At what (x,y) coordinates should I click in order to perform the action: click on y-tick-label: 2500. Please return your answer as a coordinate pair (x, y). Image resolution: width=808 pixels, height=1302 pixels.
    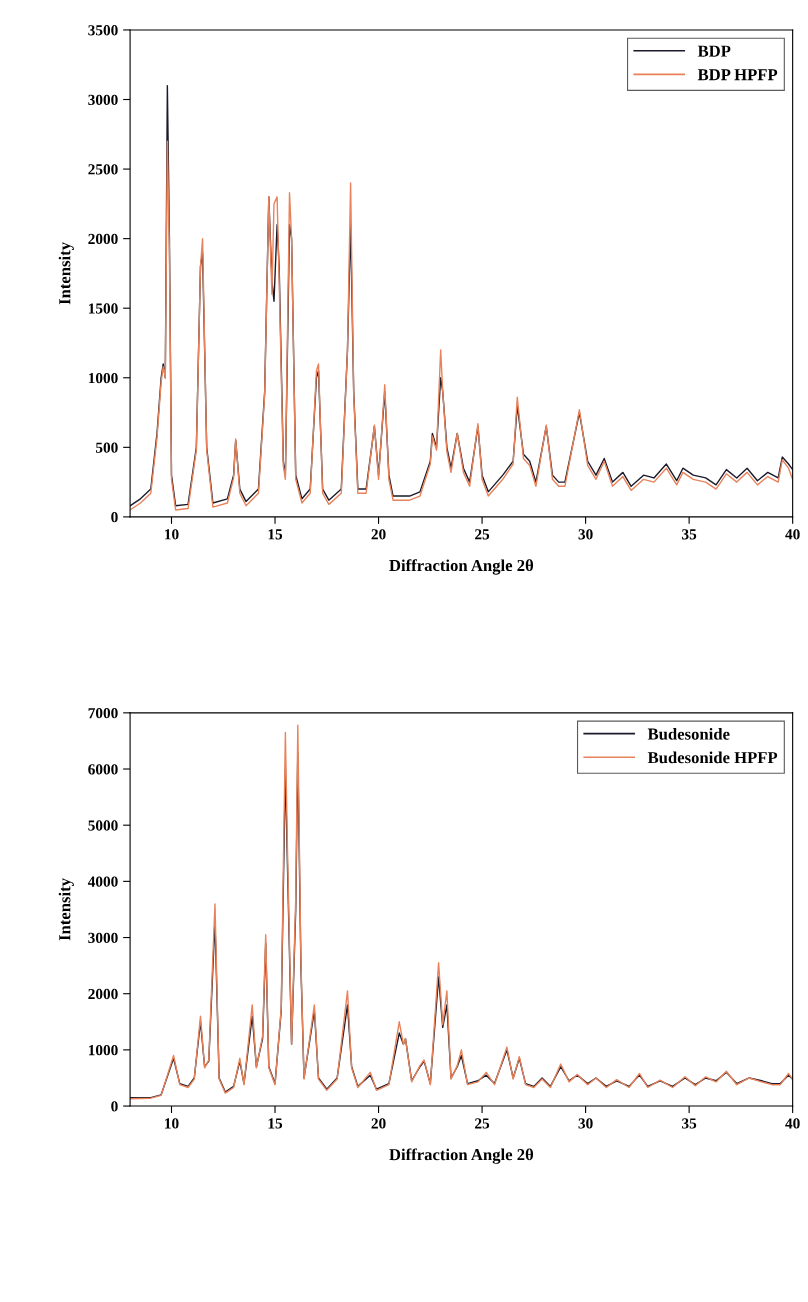
    Looking at the image, I should click on (103, 169).